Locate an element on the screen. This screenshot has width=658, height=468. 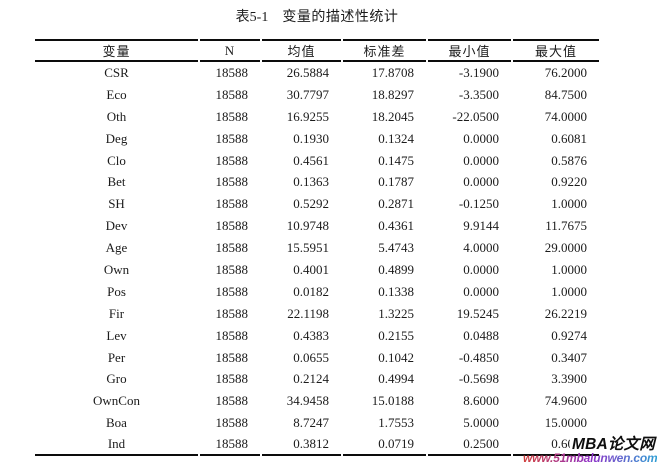
table-row: Oth 18588 16.9255 18.2045 -22.0500 74.0000 is located at coordinates (317, 117).